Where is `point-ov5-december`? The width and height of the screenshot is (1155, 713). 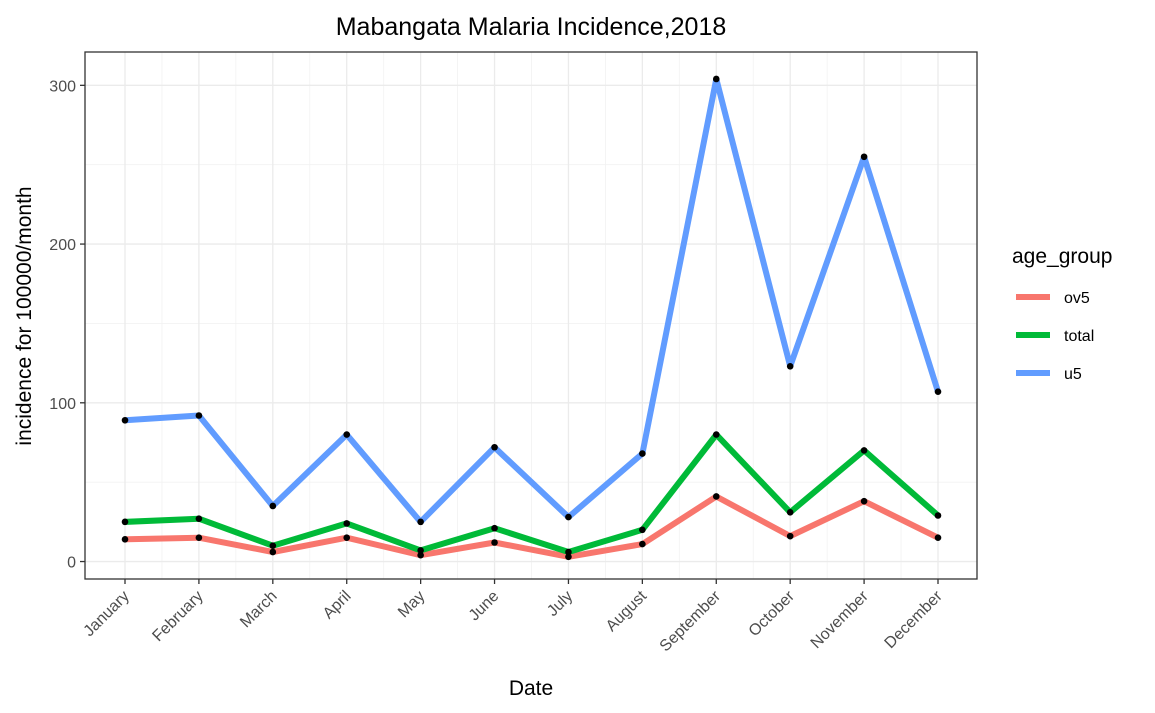
point-ov5-december is located at coordinates (938, 538).